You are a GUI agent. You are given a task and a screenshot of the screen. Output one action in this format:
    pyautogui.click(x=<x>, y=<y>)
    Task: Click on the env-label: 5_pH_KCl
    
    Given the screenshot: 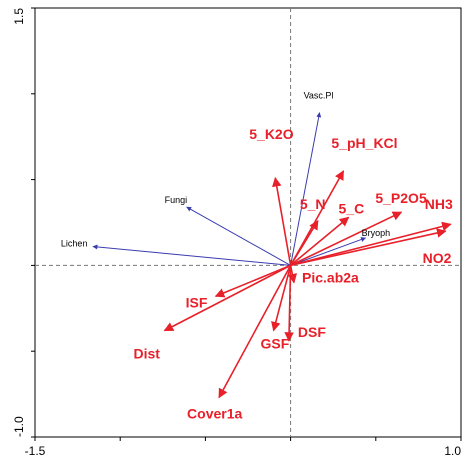 What is the action you would take?
    pyautogui.click(x=364, y=143)
    